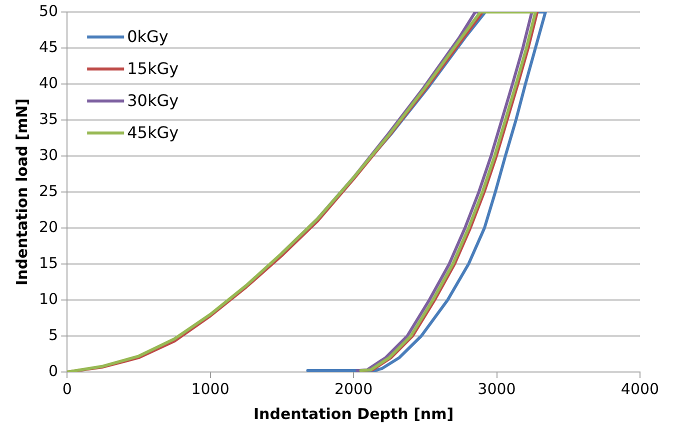 This screenshot has width=680, height=433. I want to click on legend-label: 0kGy, so click(147, 36).